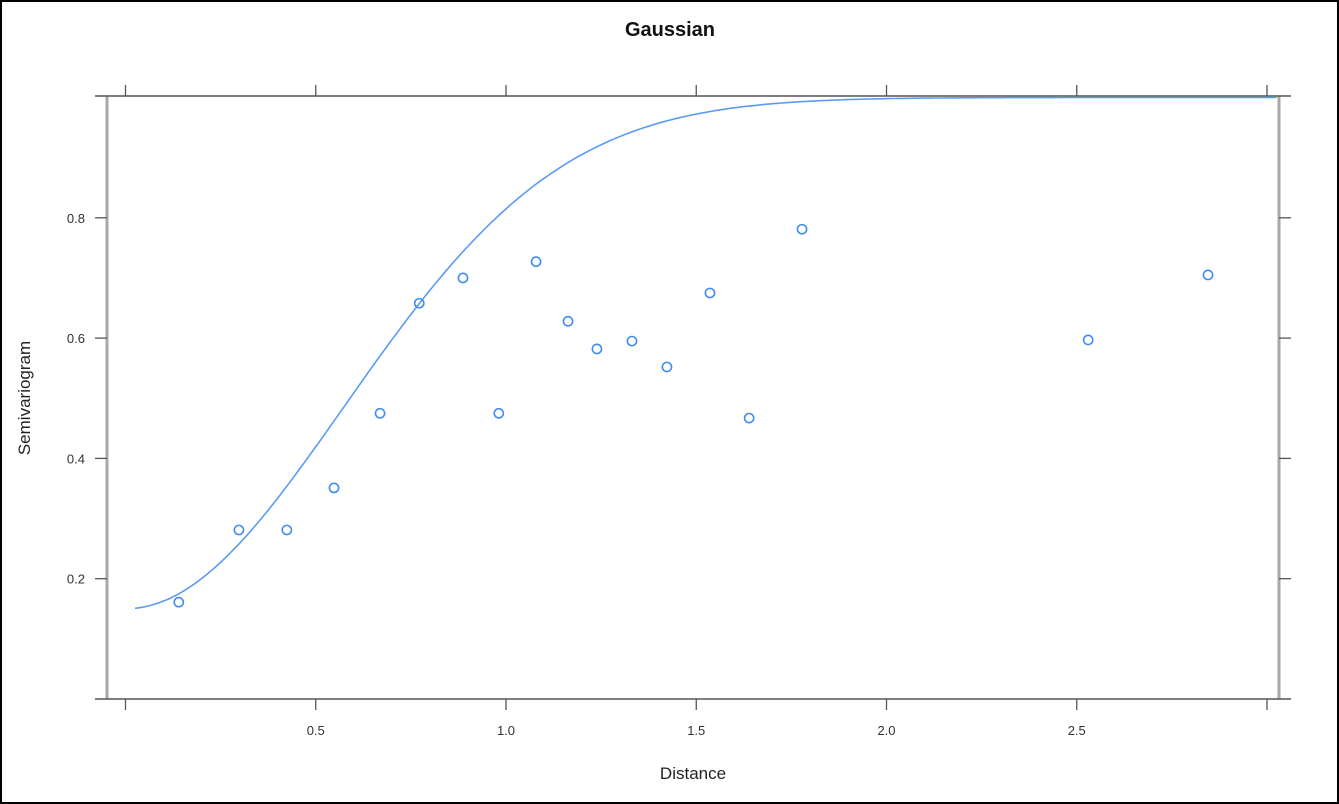 Image resolution: width=1339 pixels, height=804 pixels. Describe the element at coordinates (76, 458) in the screenshot. I see `y-tick-label: 0.4` at that location.